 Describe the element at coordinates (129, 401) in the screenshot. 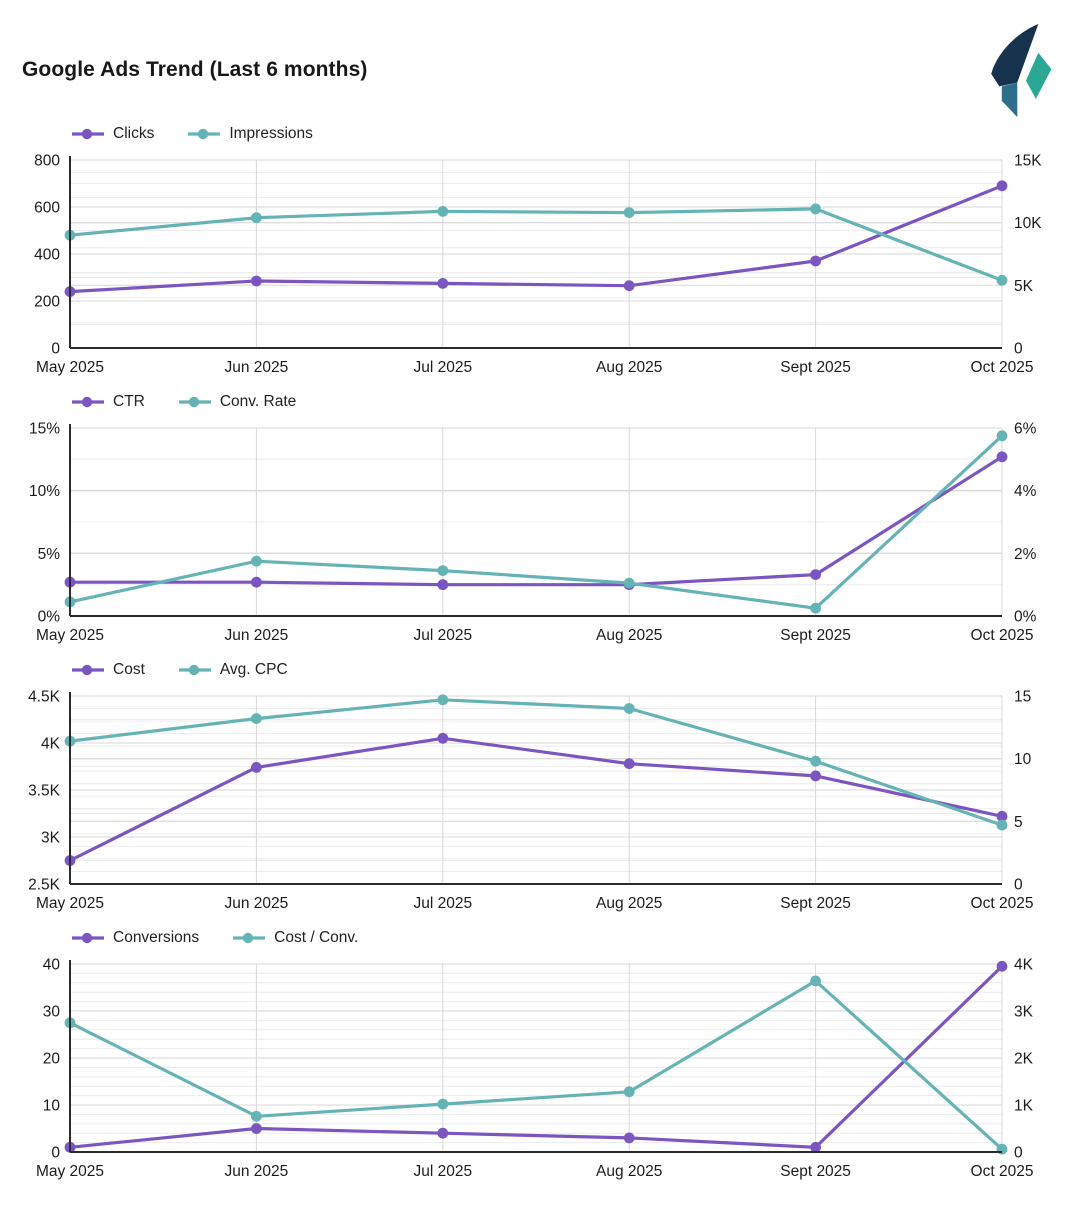

I see `legend-label: CTR` at that location.